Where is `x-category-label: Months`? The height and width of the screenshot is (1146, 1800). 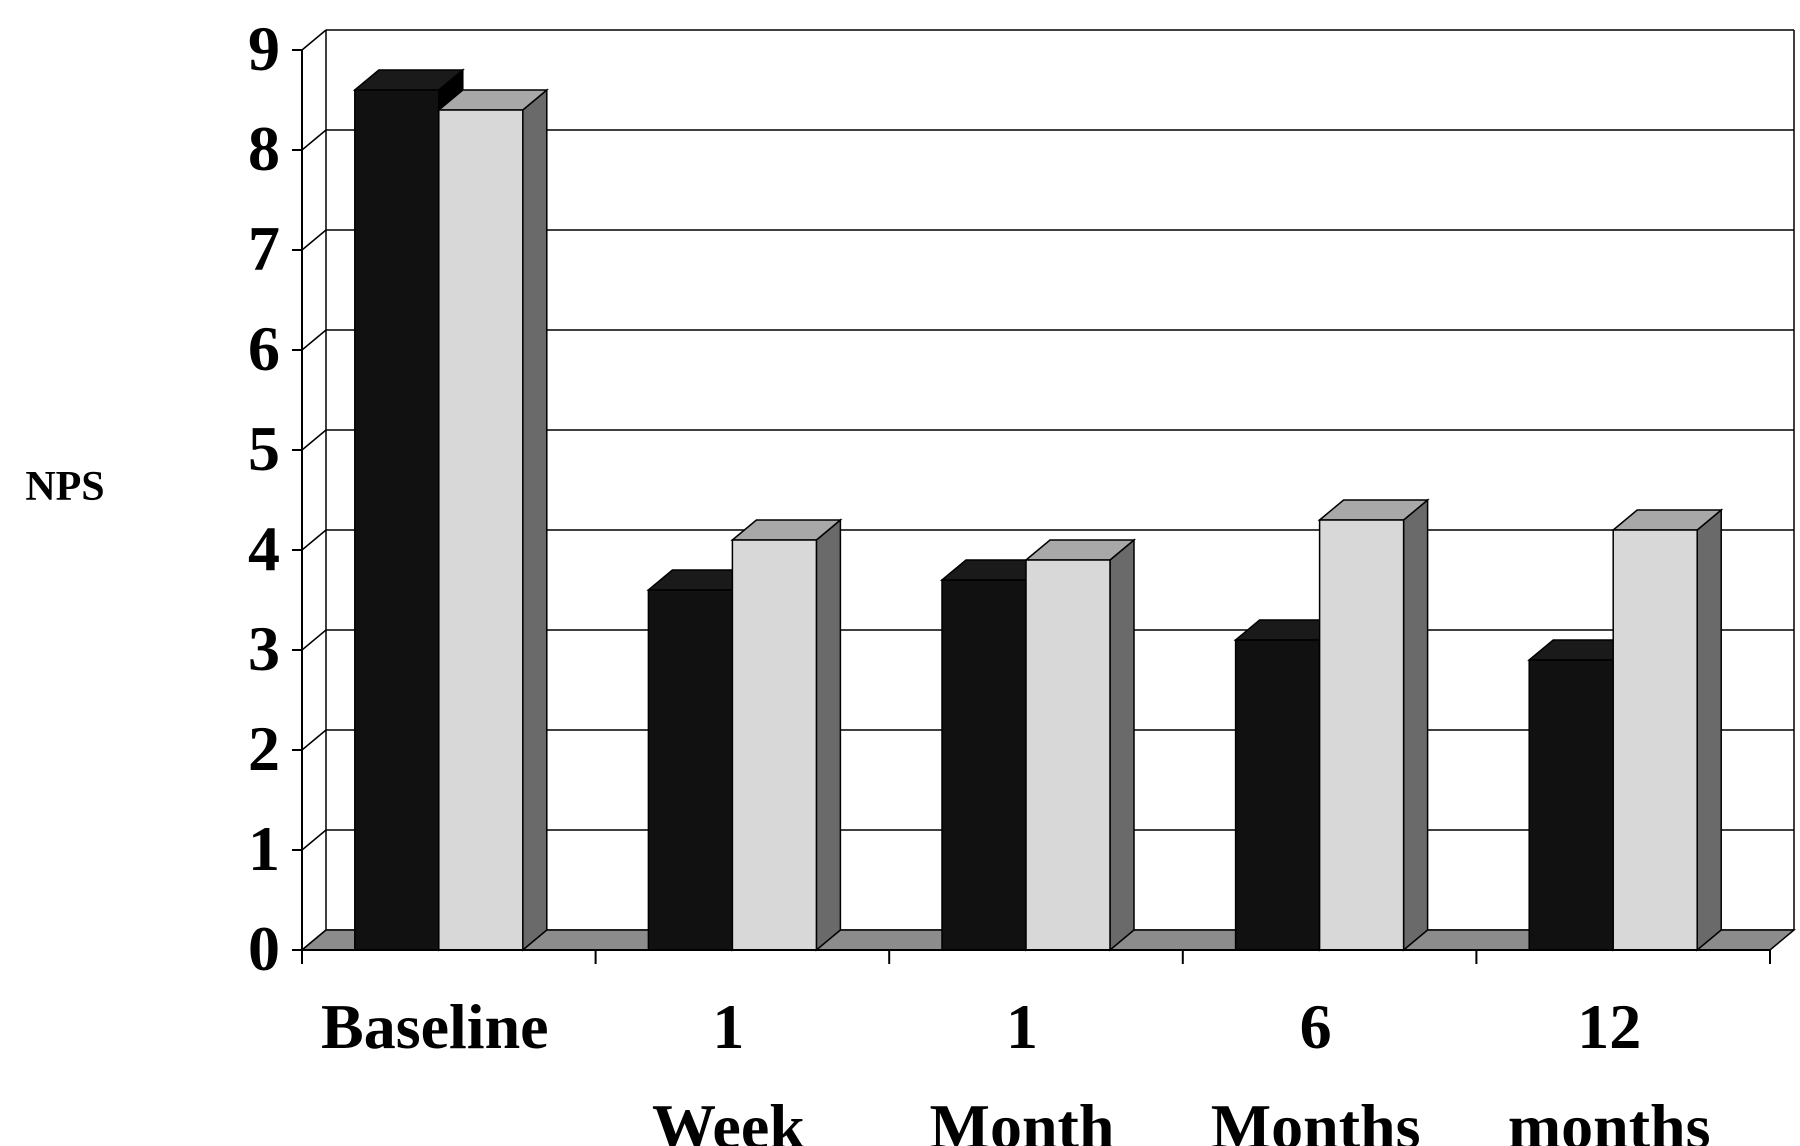 x-category-label: Months is located at coordinates (1316, 1118).